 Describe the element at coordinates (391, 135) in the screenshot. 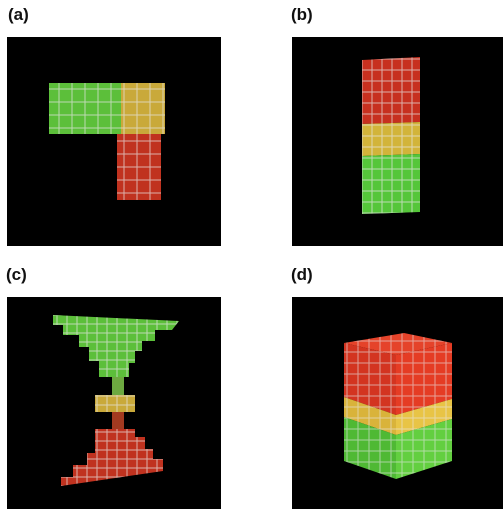

I see `voxel-render-b` at that location.